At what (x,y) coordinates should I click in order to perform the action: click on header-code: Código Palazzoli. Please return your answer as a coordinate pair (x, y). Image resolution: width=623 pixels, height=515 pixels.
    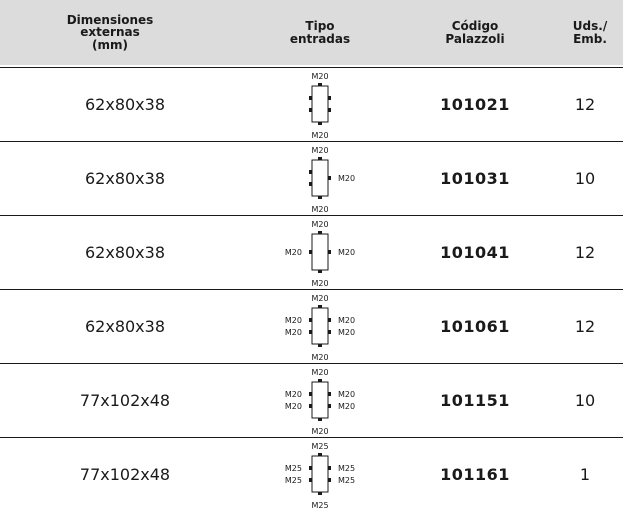
    Looking at the image, I should click on (475, 32).